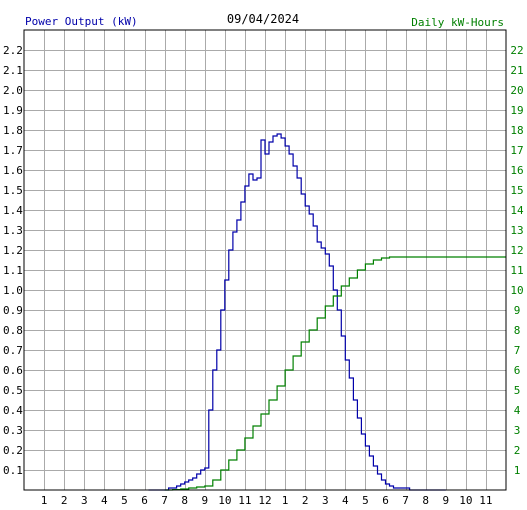 The image size is (527, 510). Describe the element at coordinates (516, 150) in the screenshot. I see `right-y-tick-label: 17` at that location.